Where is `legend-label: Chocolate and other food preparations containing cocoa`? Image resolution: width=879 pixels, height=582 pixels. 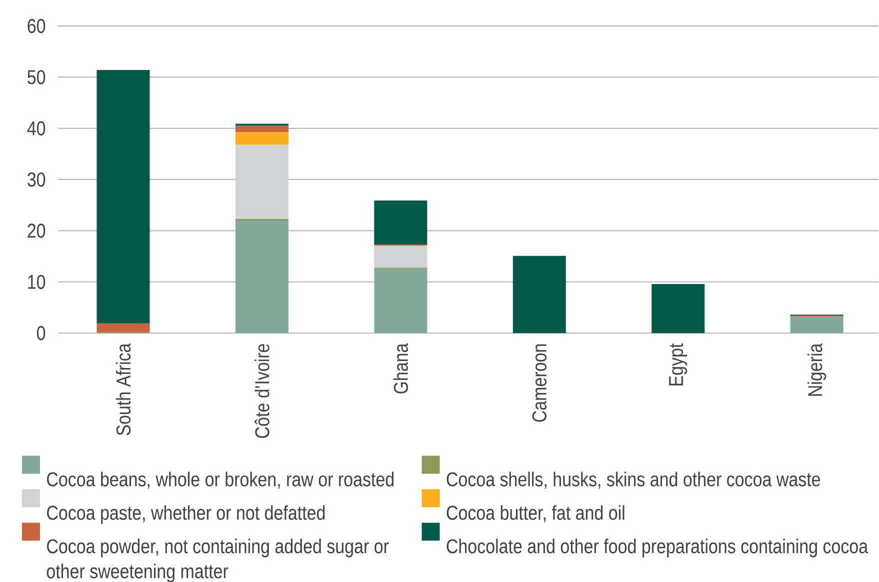 legend-label: Chocolate and other food preparations containing cocoa is located at coordinates (657, 548).